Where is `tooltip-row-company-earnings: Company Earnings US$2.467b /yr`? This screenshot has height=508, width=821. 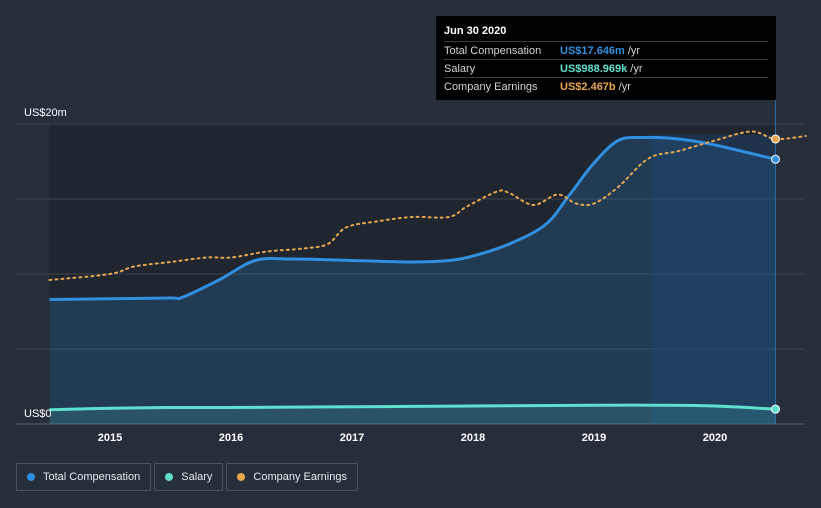 tooltip-row-company-earnings: Company Earnings US$2.467b /yr is located at coordinates (606, 86).